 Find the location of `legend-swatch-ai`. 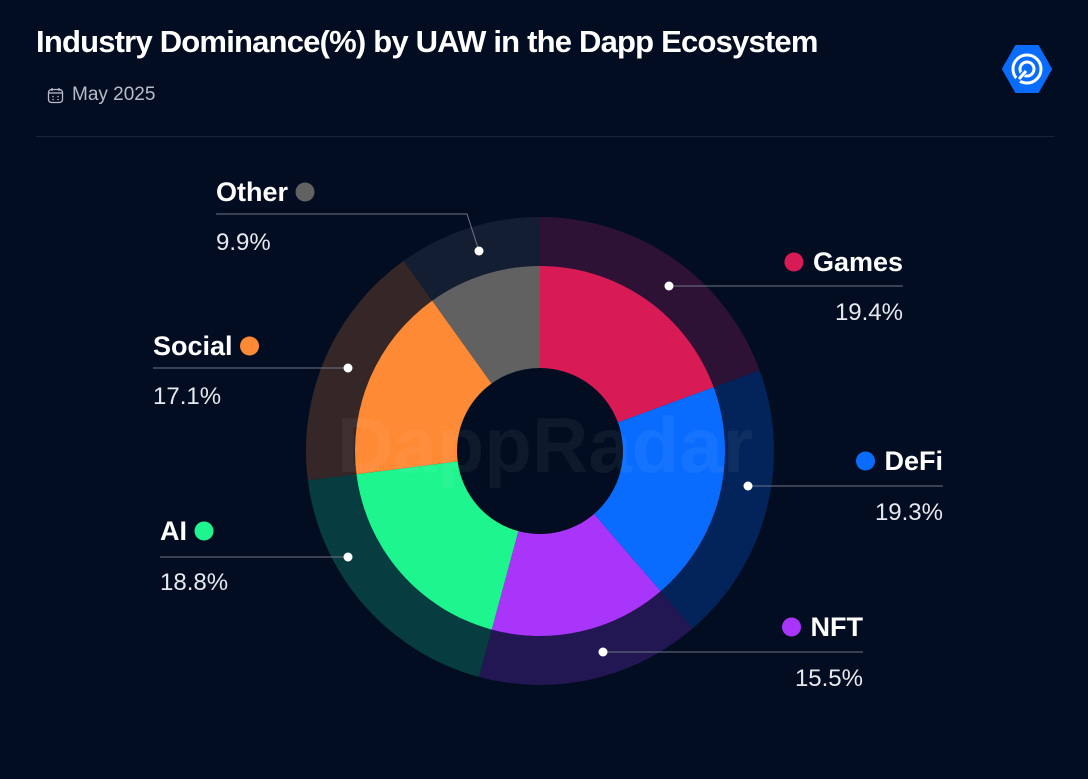

legend-swatch-ai is located at coordinates (204, 531).